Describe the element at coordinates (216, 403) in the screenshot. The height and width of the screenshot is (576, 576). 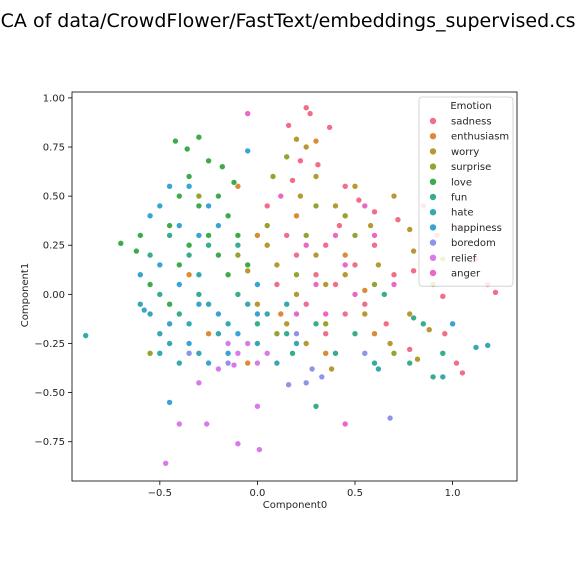
I see `series-relief` at that location.